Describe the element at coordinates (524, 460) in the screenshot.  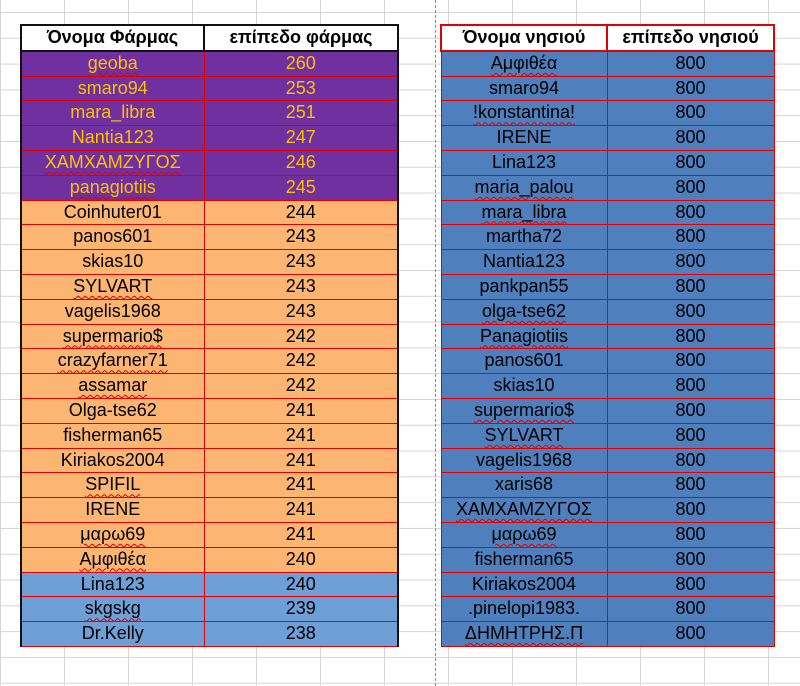
I see `island-name-cell: vagelis1968` at that location.